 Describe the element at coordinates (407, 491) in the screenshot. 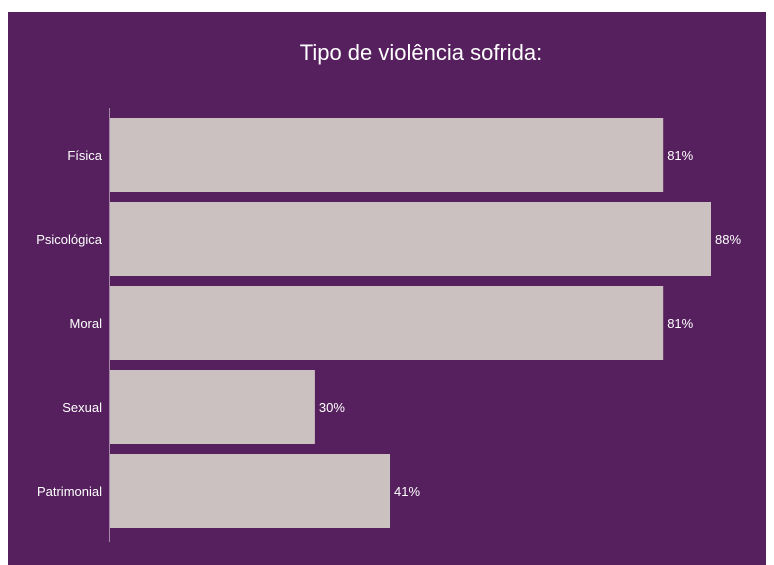

I see `value-label-4: 41%` at that location.